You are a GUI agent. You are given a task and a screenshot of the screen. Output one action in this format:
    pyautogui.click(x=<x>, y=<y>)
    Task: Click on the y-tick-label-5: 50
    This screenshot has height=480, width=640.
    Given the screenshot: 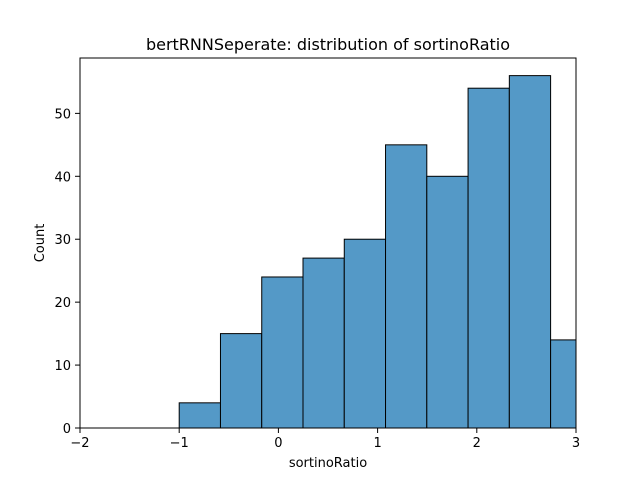 What is the action you would take?
    pyautogui.click(x=62, y=114)
    